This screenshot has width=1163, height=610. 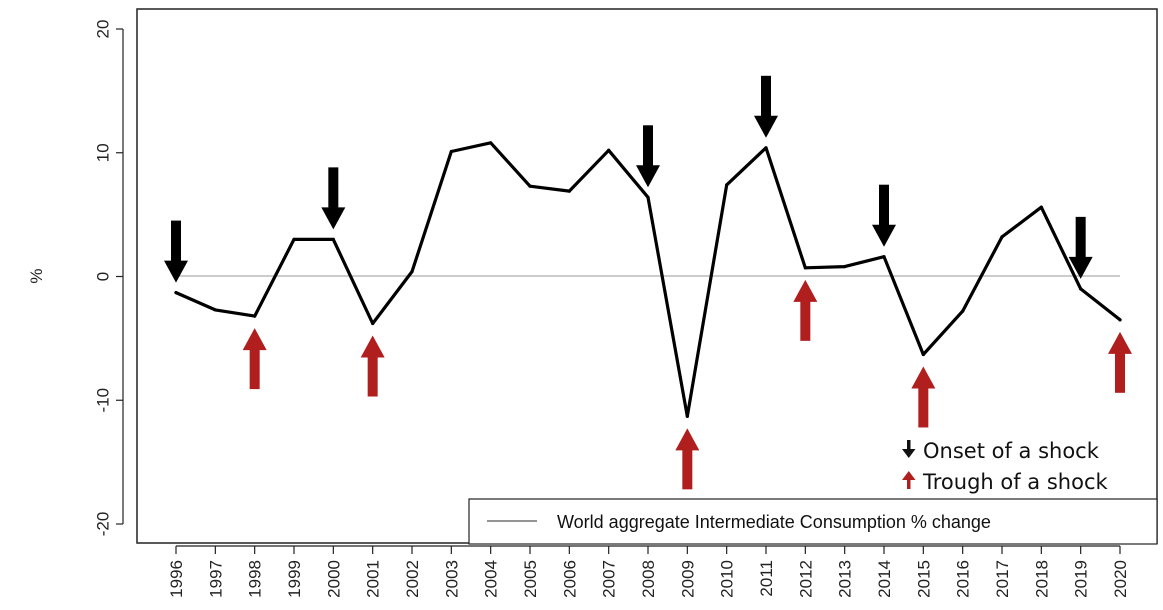 What do you see at coordinates (102, 29) in the screenshot?
I see `y-tick-label: 20` at bounding box center [102, 29].